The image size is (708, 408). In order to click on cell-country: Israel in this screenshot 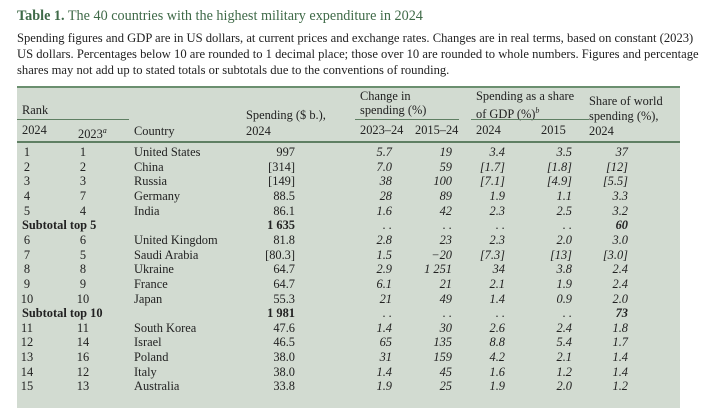, I will do `click(148, 342)`.